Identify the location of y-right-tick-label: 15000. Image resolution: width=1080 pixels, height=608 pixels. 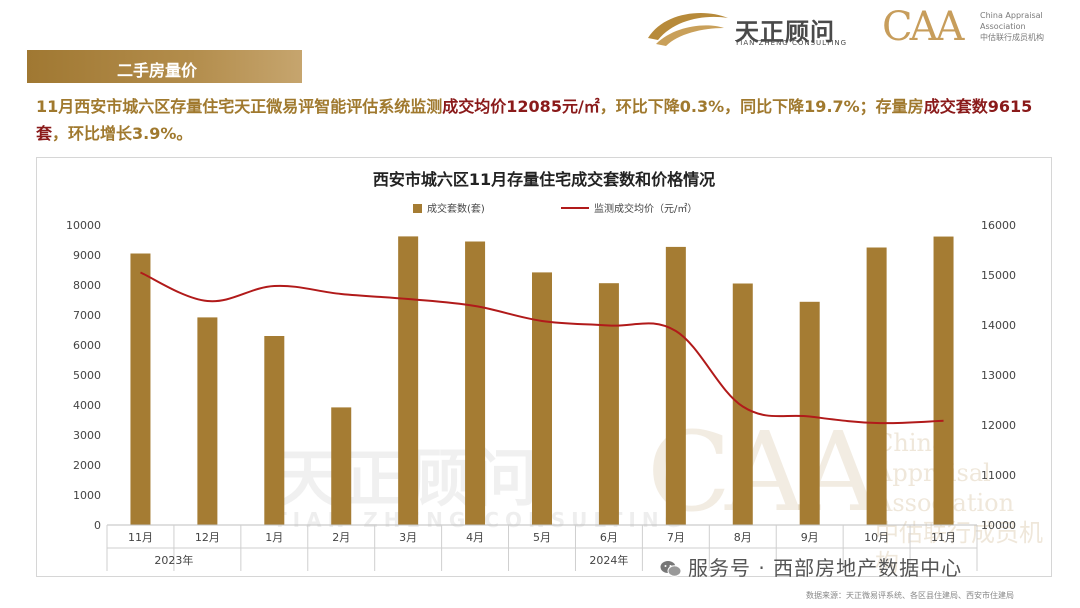
(998, 275).